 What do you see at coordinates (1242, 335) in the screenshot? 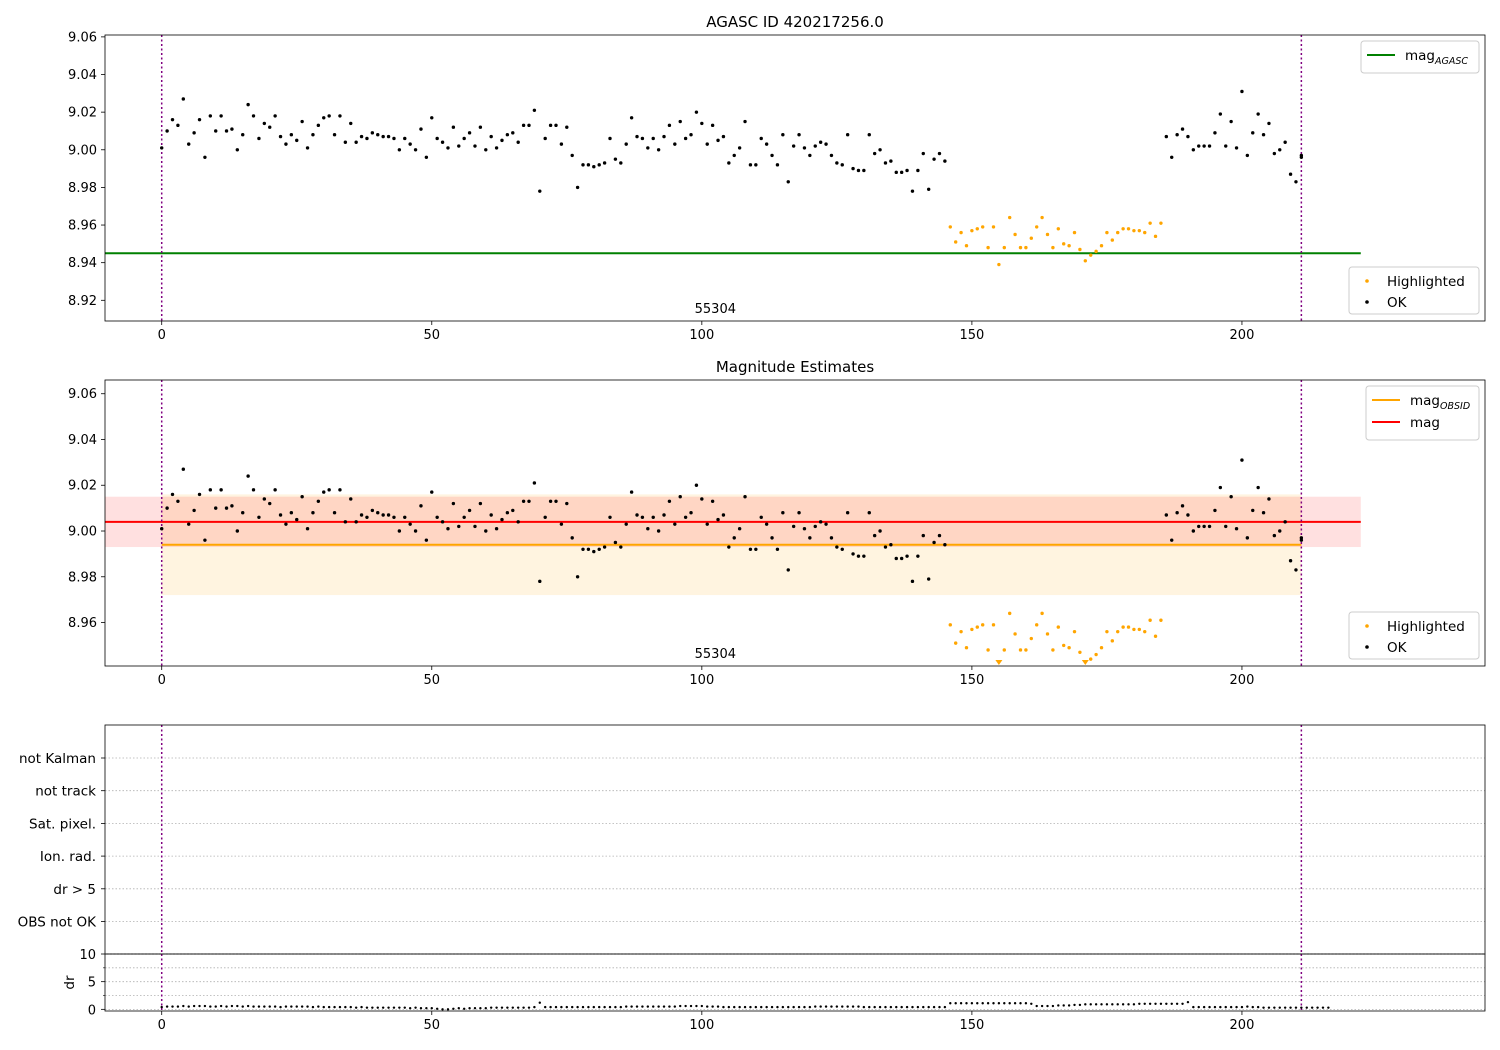
I see `x-tick-label: 200` at bounding box center [1242, 335].